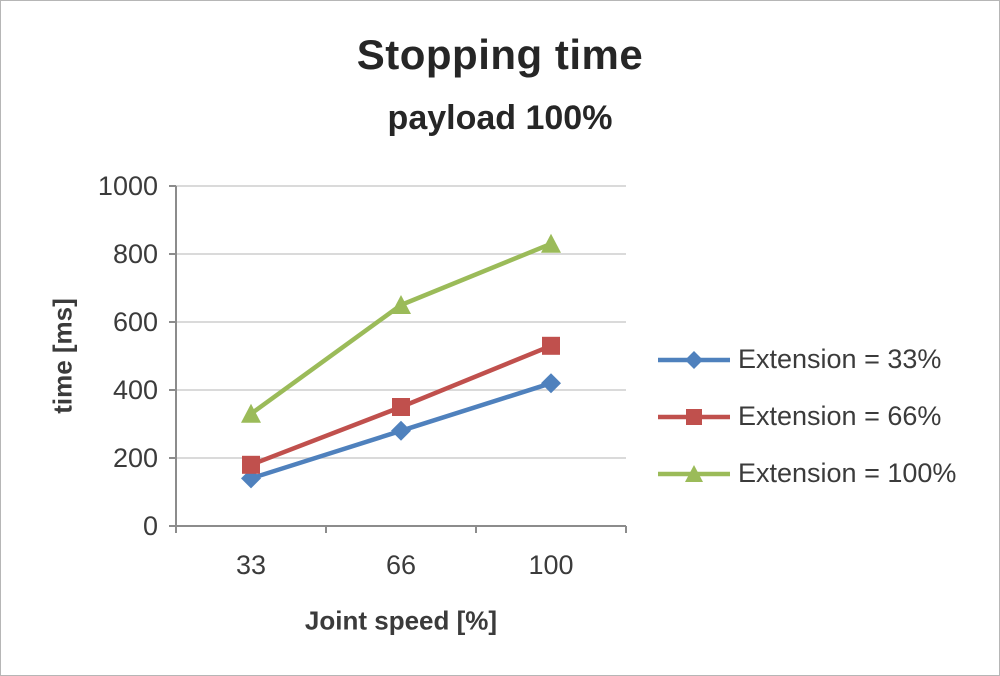 Image resolution: width=1000 pixels, height=676 pixels. I want to click on series-line, so click(401, 329).